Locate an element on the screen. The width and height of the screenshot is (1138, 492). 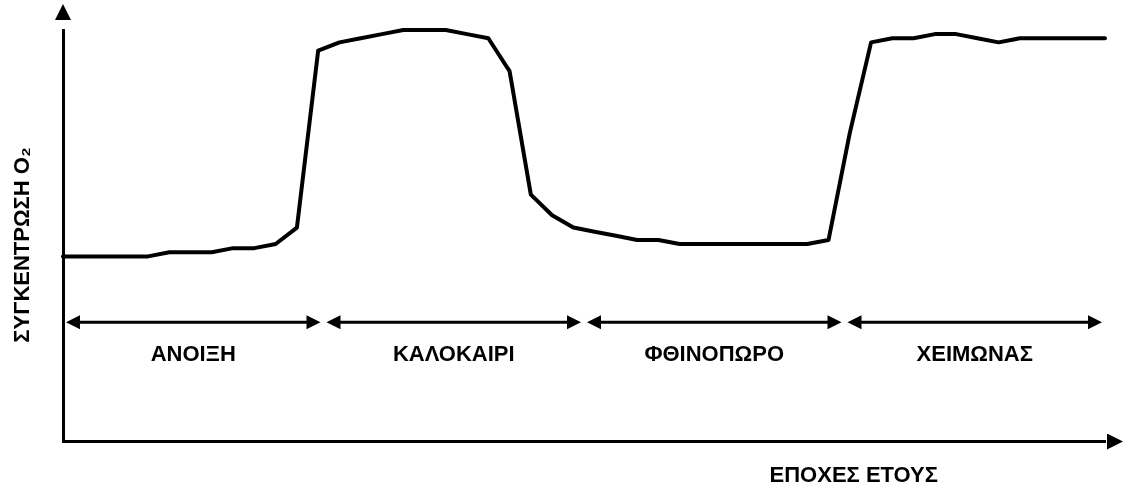
annotation: ΑΝΟΙΞΗ is located at coordinates (193, 354).